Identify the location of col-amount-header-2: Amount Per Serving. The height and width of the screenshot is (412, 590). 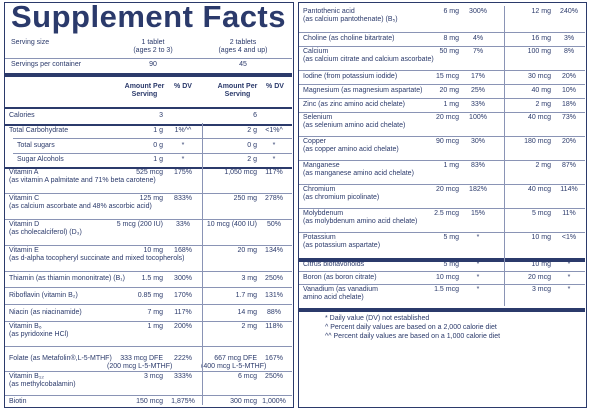
(237, 90).